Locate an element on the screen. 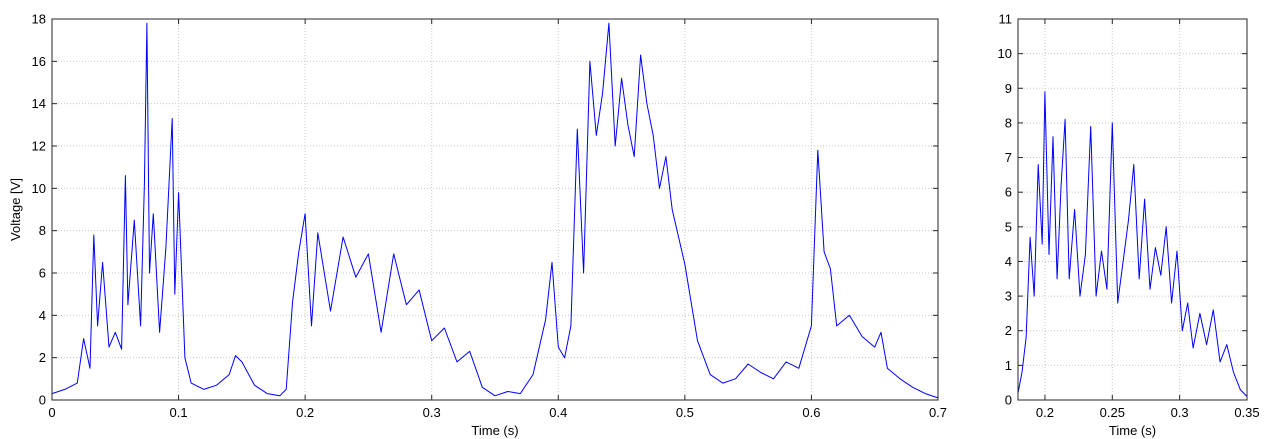  main-ytick-label: 4 is located at coordinates (42, 315).